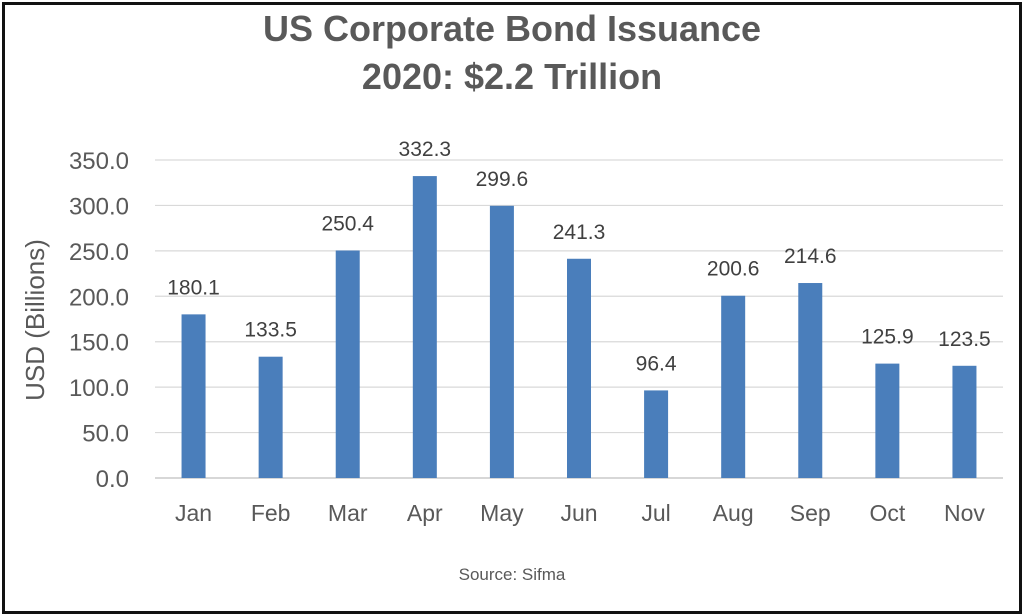  I want to click on y-tick-label: 150.0, so click(99, 343).